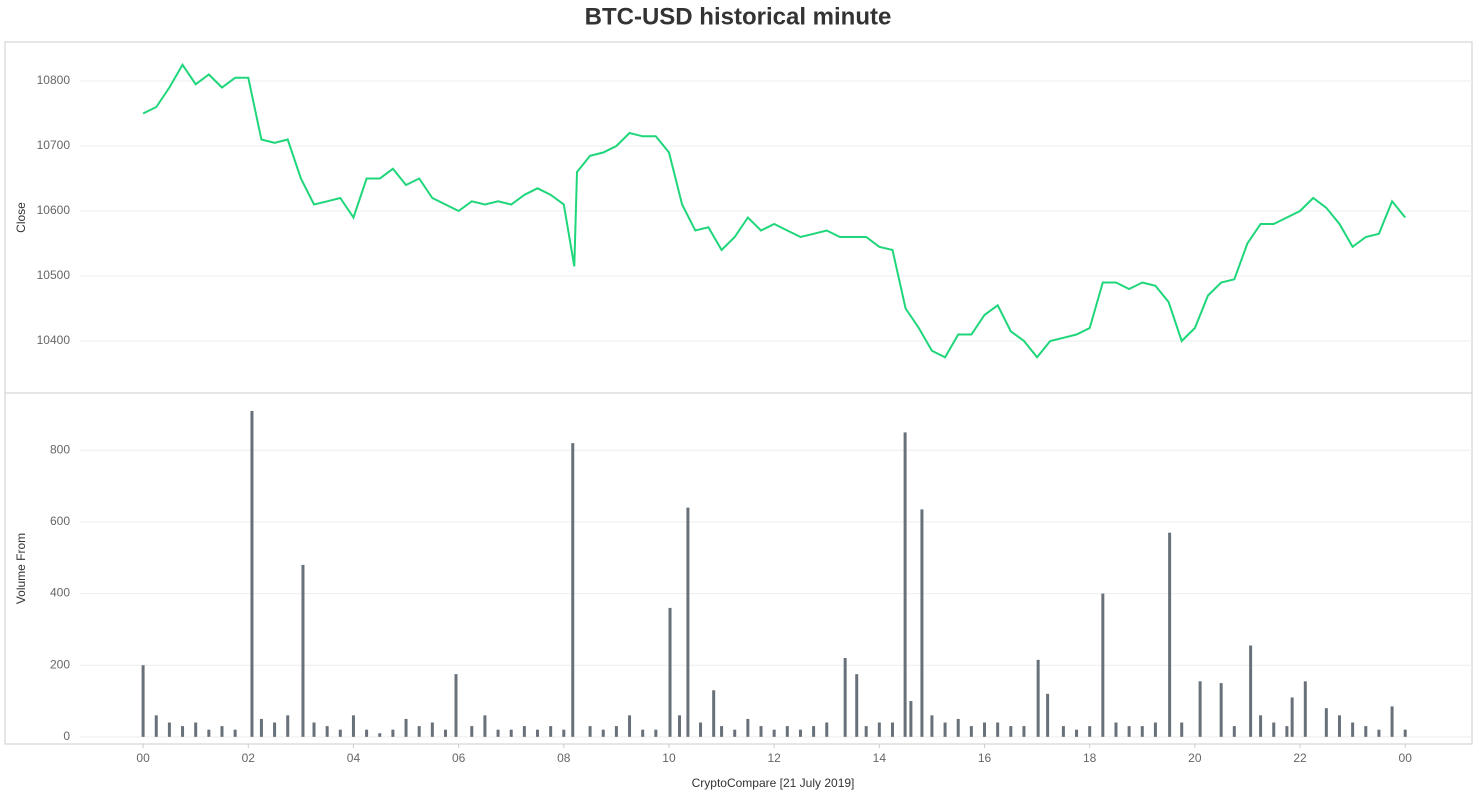 The height and width of the screenshot is (807, 1479). What do you see at coordinates (459, 758) in the screenshot?
I see `x-tick-label: 06` at bounding box center [459, 758].